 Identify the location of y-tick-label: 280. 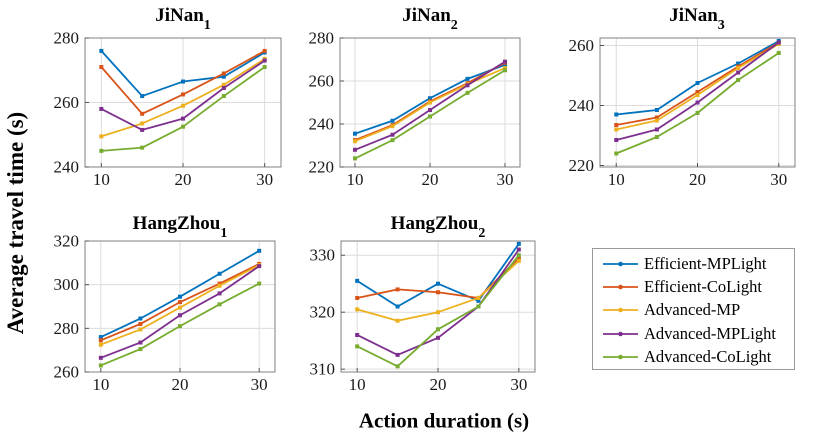
(67, 38).